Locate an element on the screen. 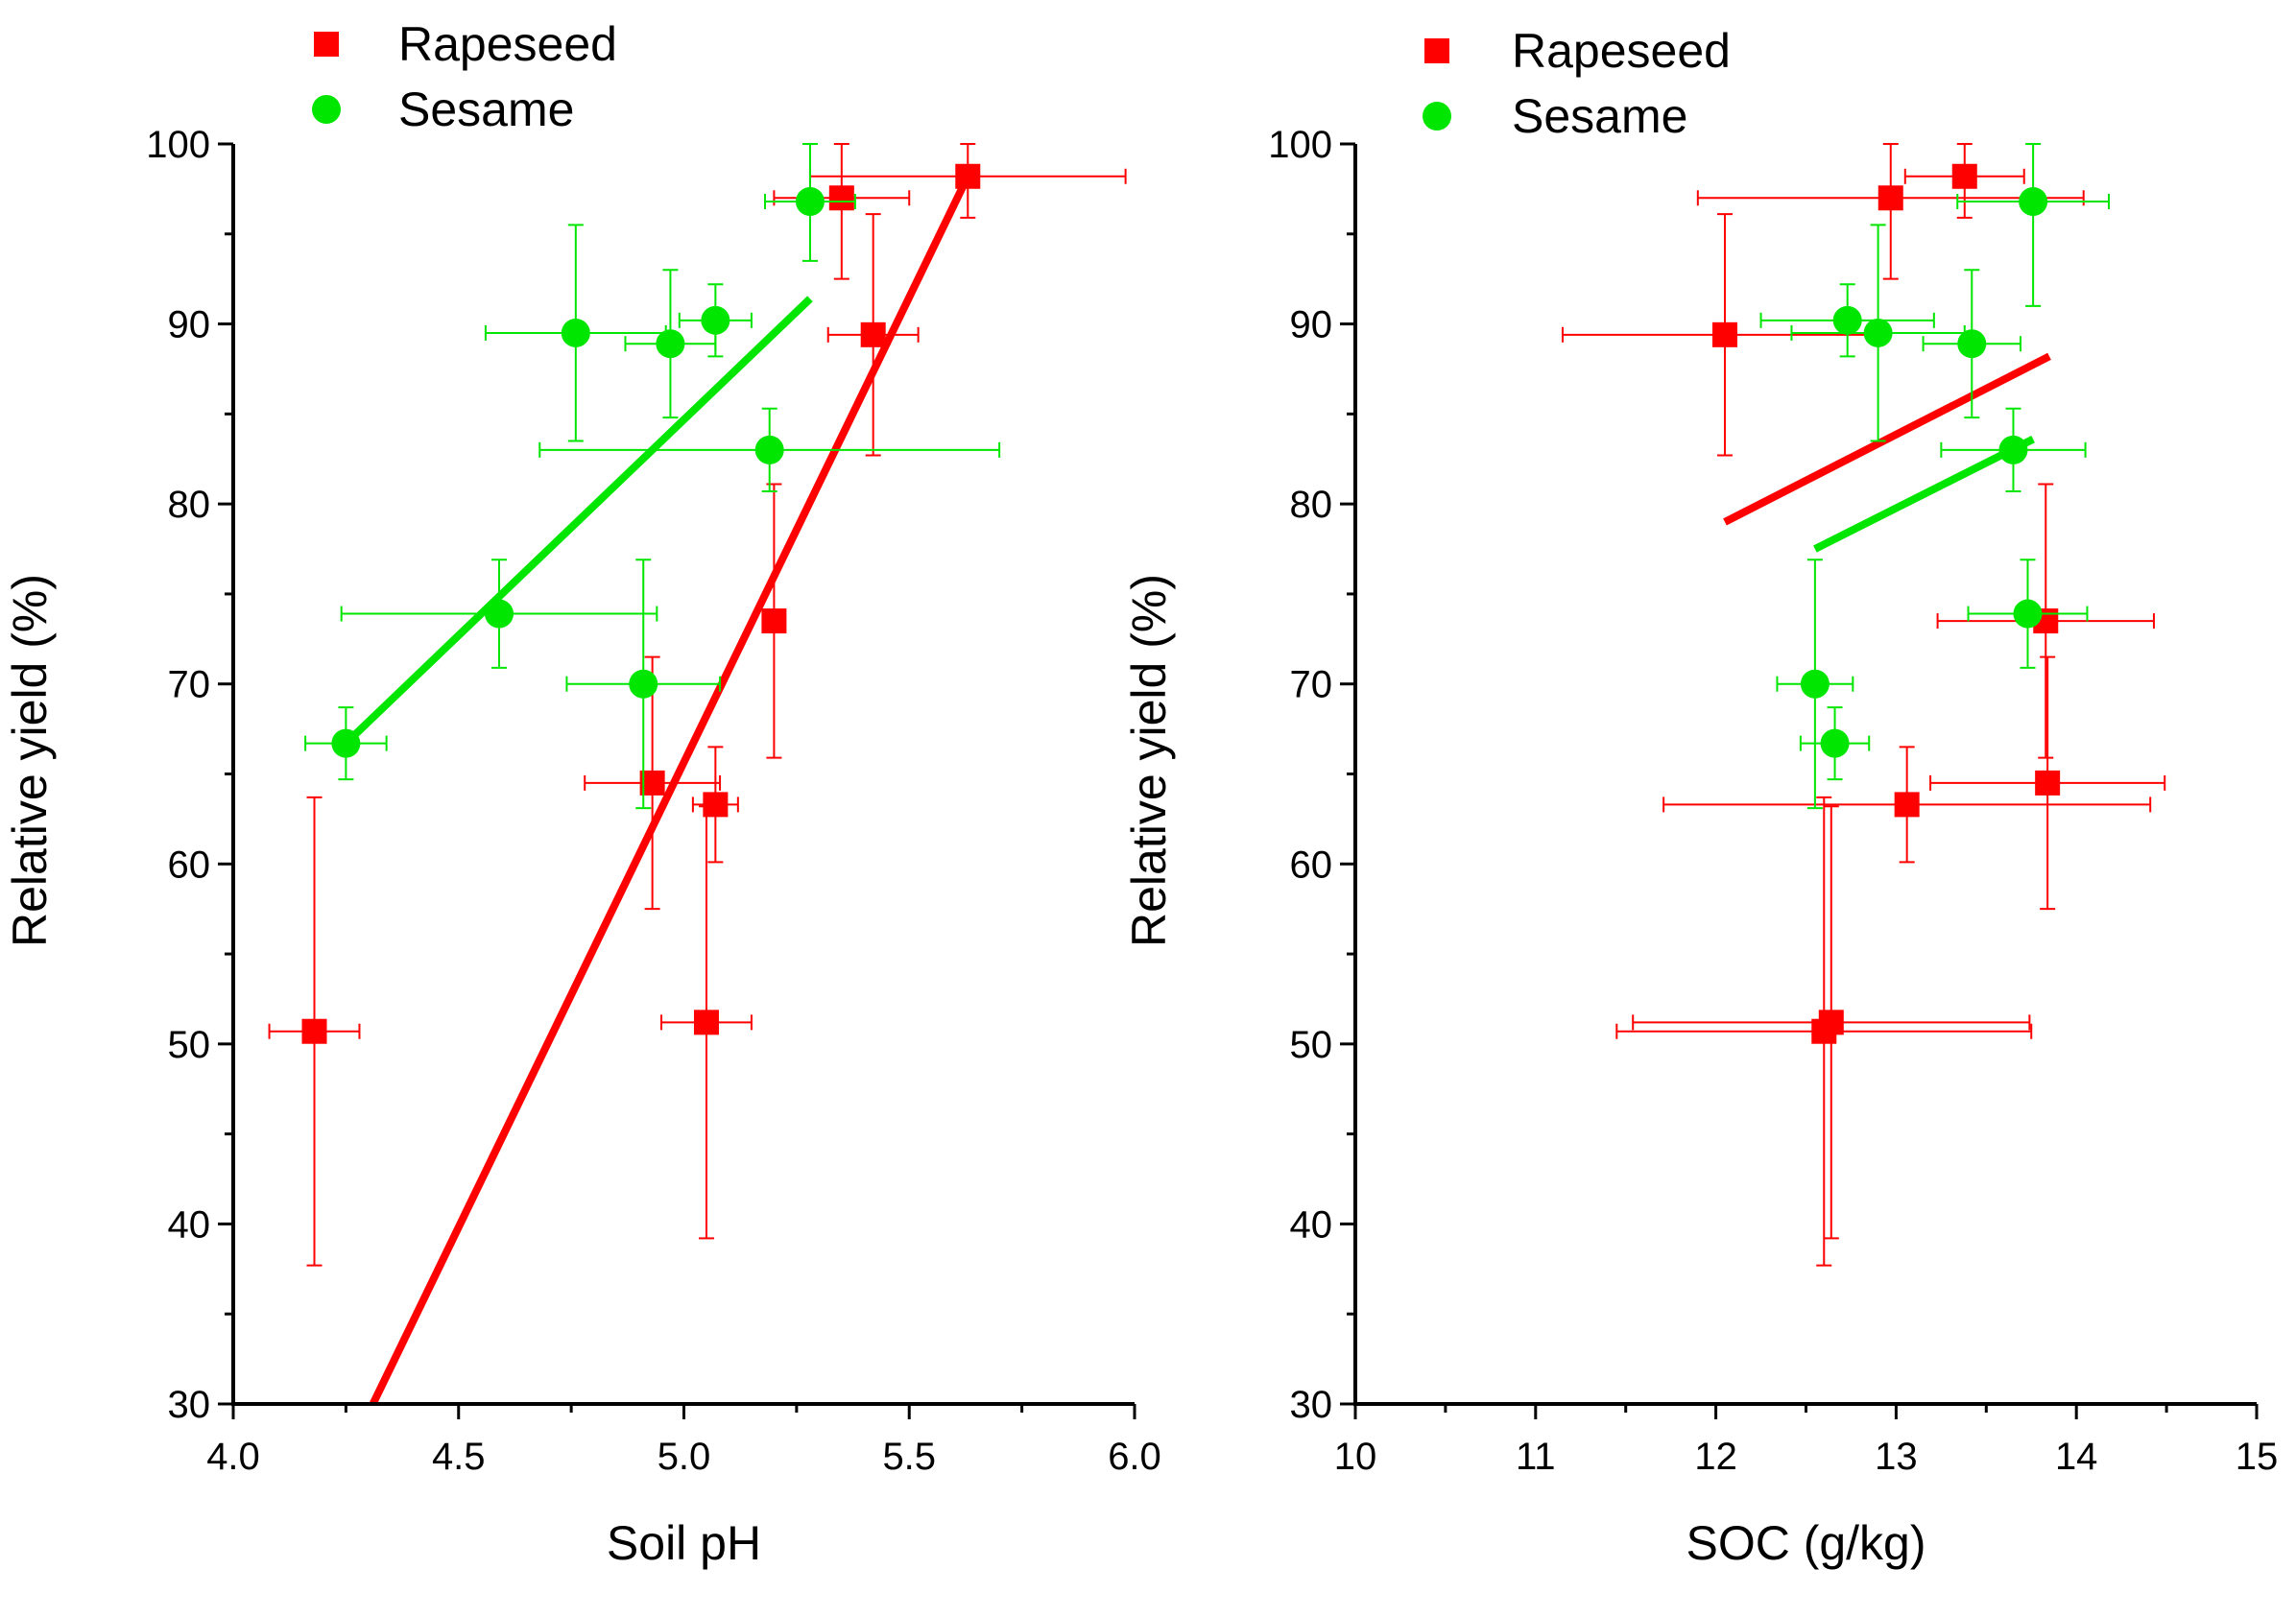  x-tick-label: 6.0 is located at coordinates (1135, 1457).